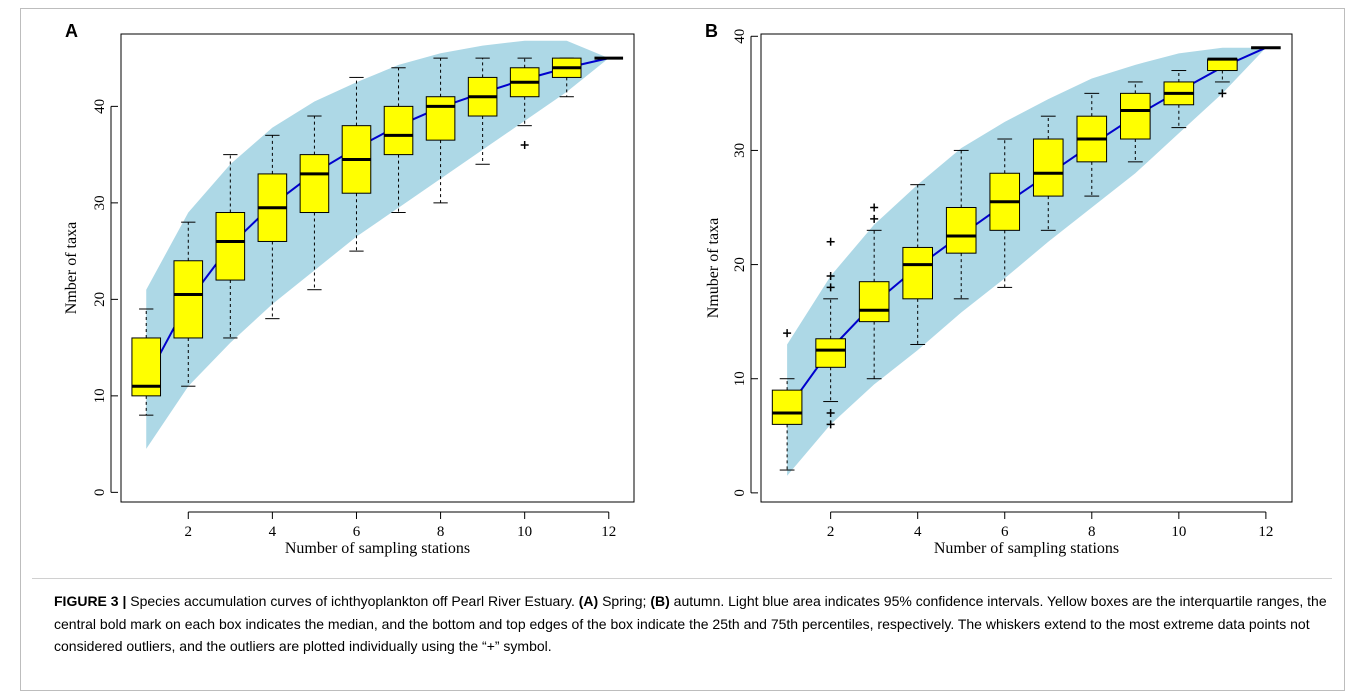 The height and width of the screenshot is (699, 1357). I want to click on x-tick-label-a-2: 2, so click(189, 532).